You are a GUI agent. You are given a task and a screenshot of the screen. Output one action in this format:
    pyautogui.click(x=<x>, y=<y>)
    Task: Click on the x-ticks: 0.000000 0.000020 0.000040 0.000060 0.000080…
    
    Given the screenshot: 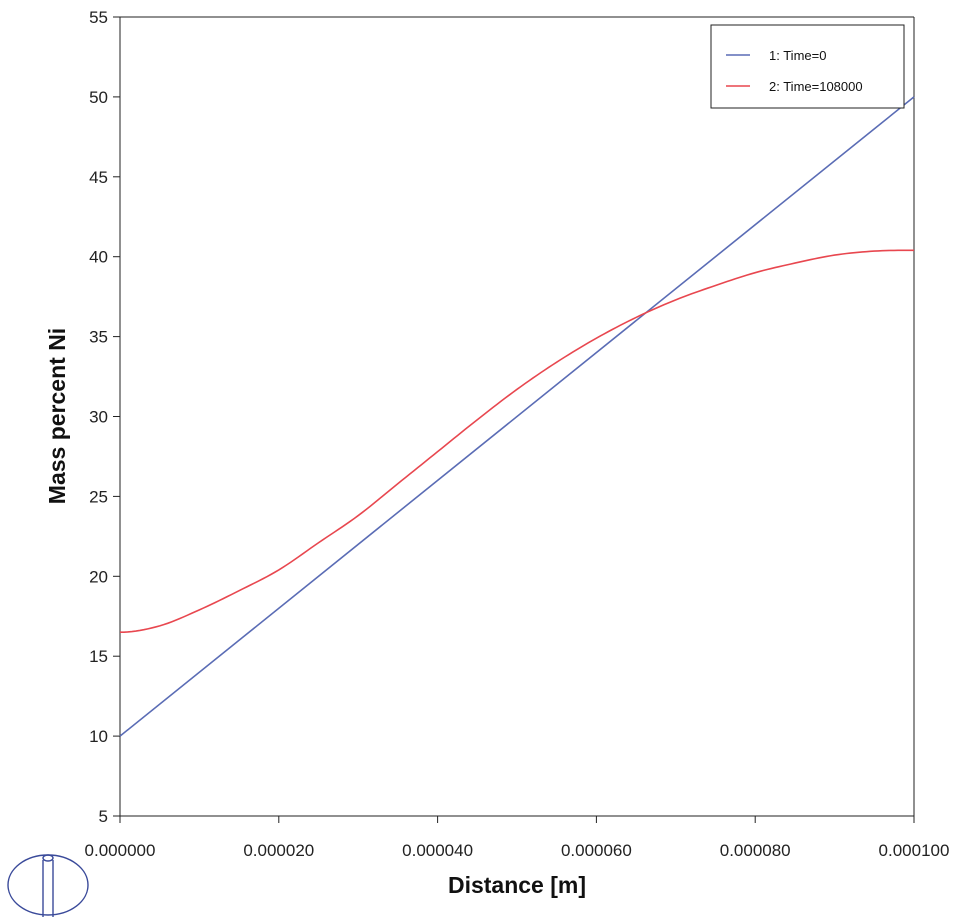 What is the action you would take?
    pyautogui.click(x=517, y=838)
    